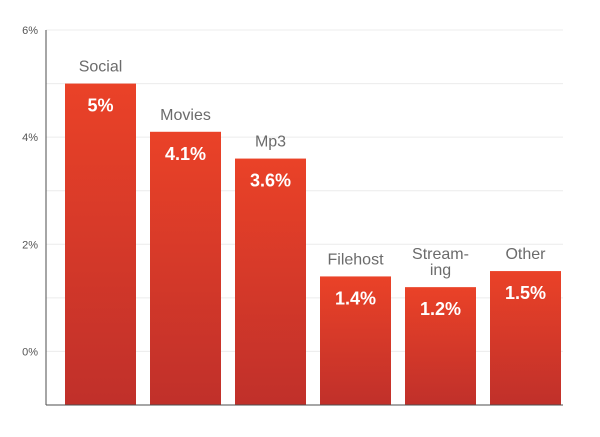 This screenshot has height=437, width=600. Describe the element at coordinates (30, 352) in the screenshot. I see `y-tick-label: 0%` at that location.